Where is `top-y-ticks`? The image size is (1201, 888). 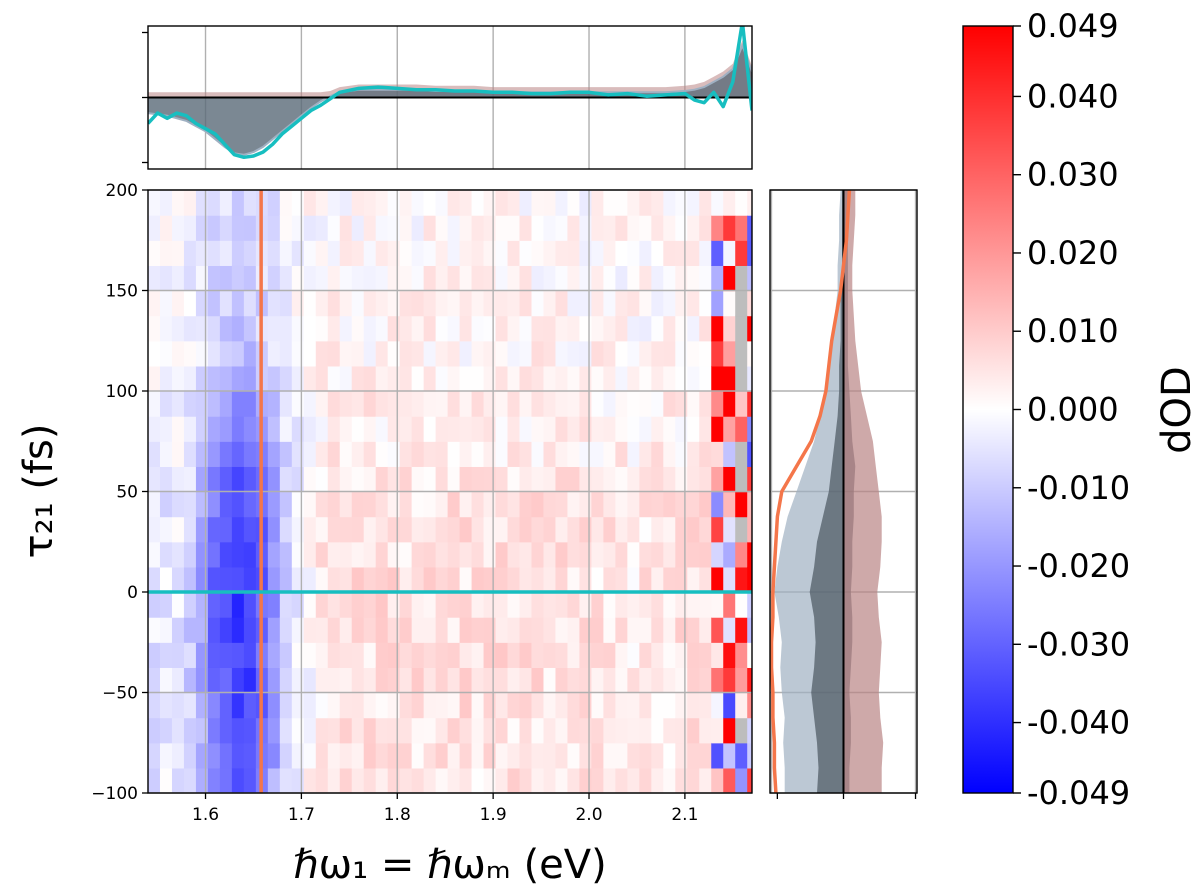
top-y-ticks is located at coordinates (145, 97).